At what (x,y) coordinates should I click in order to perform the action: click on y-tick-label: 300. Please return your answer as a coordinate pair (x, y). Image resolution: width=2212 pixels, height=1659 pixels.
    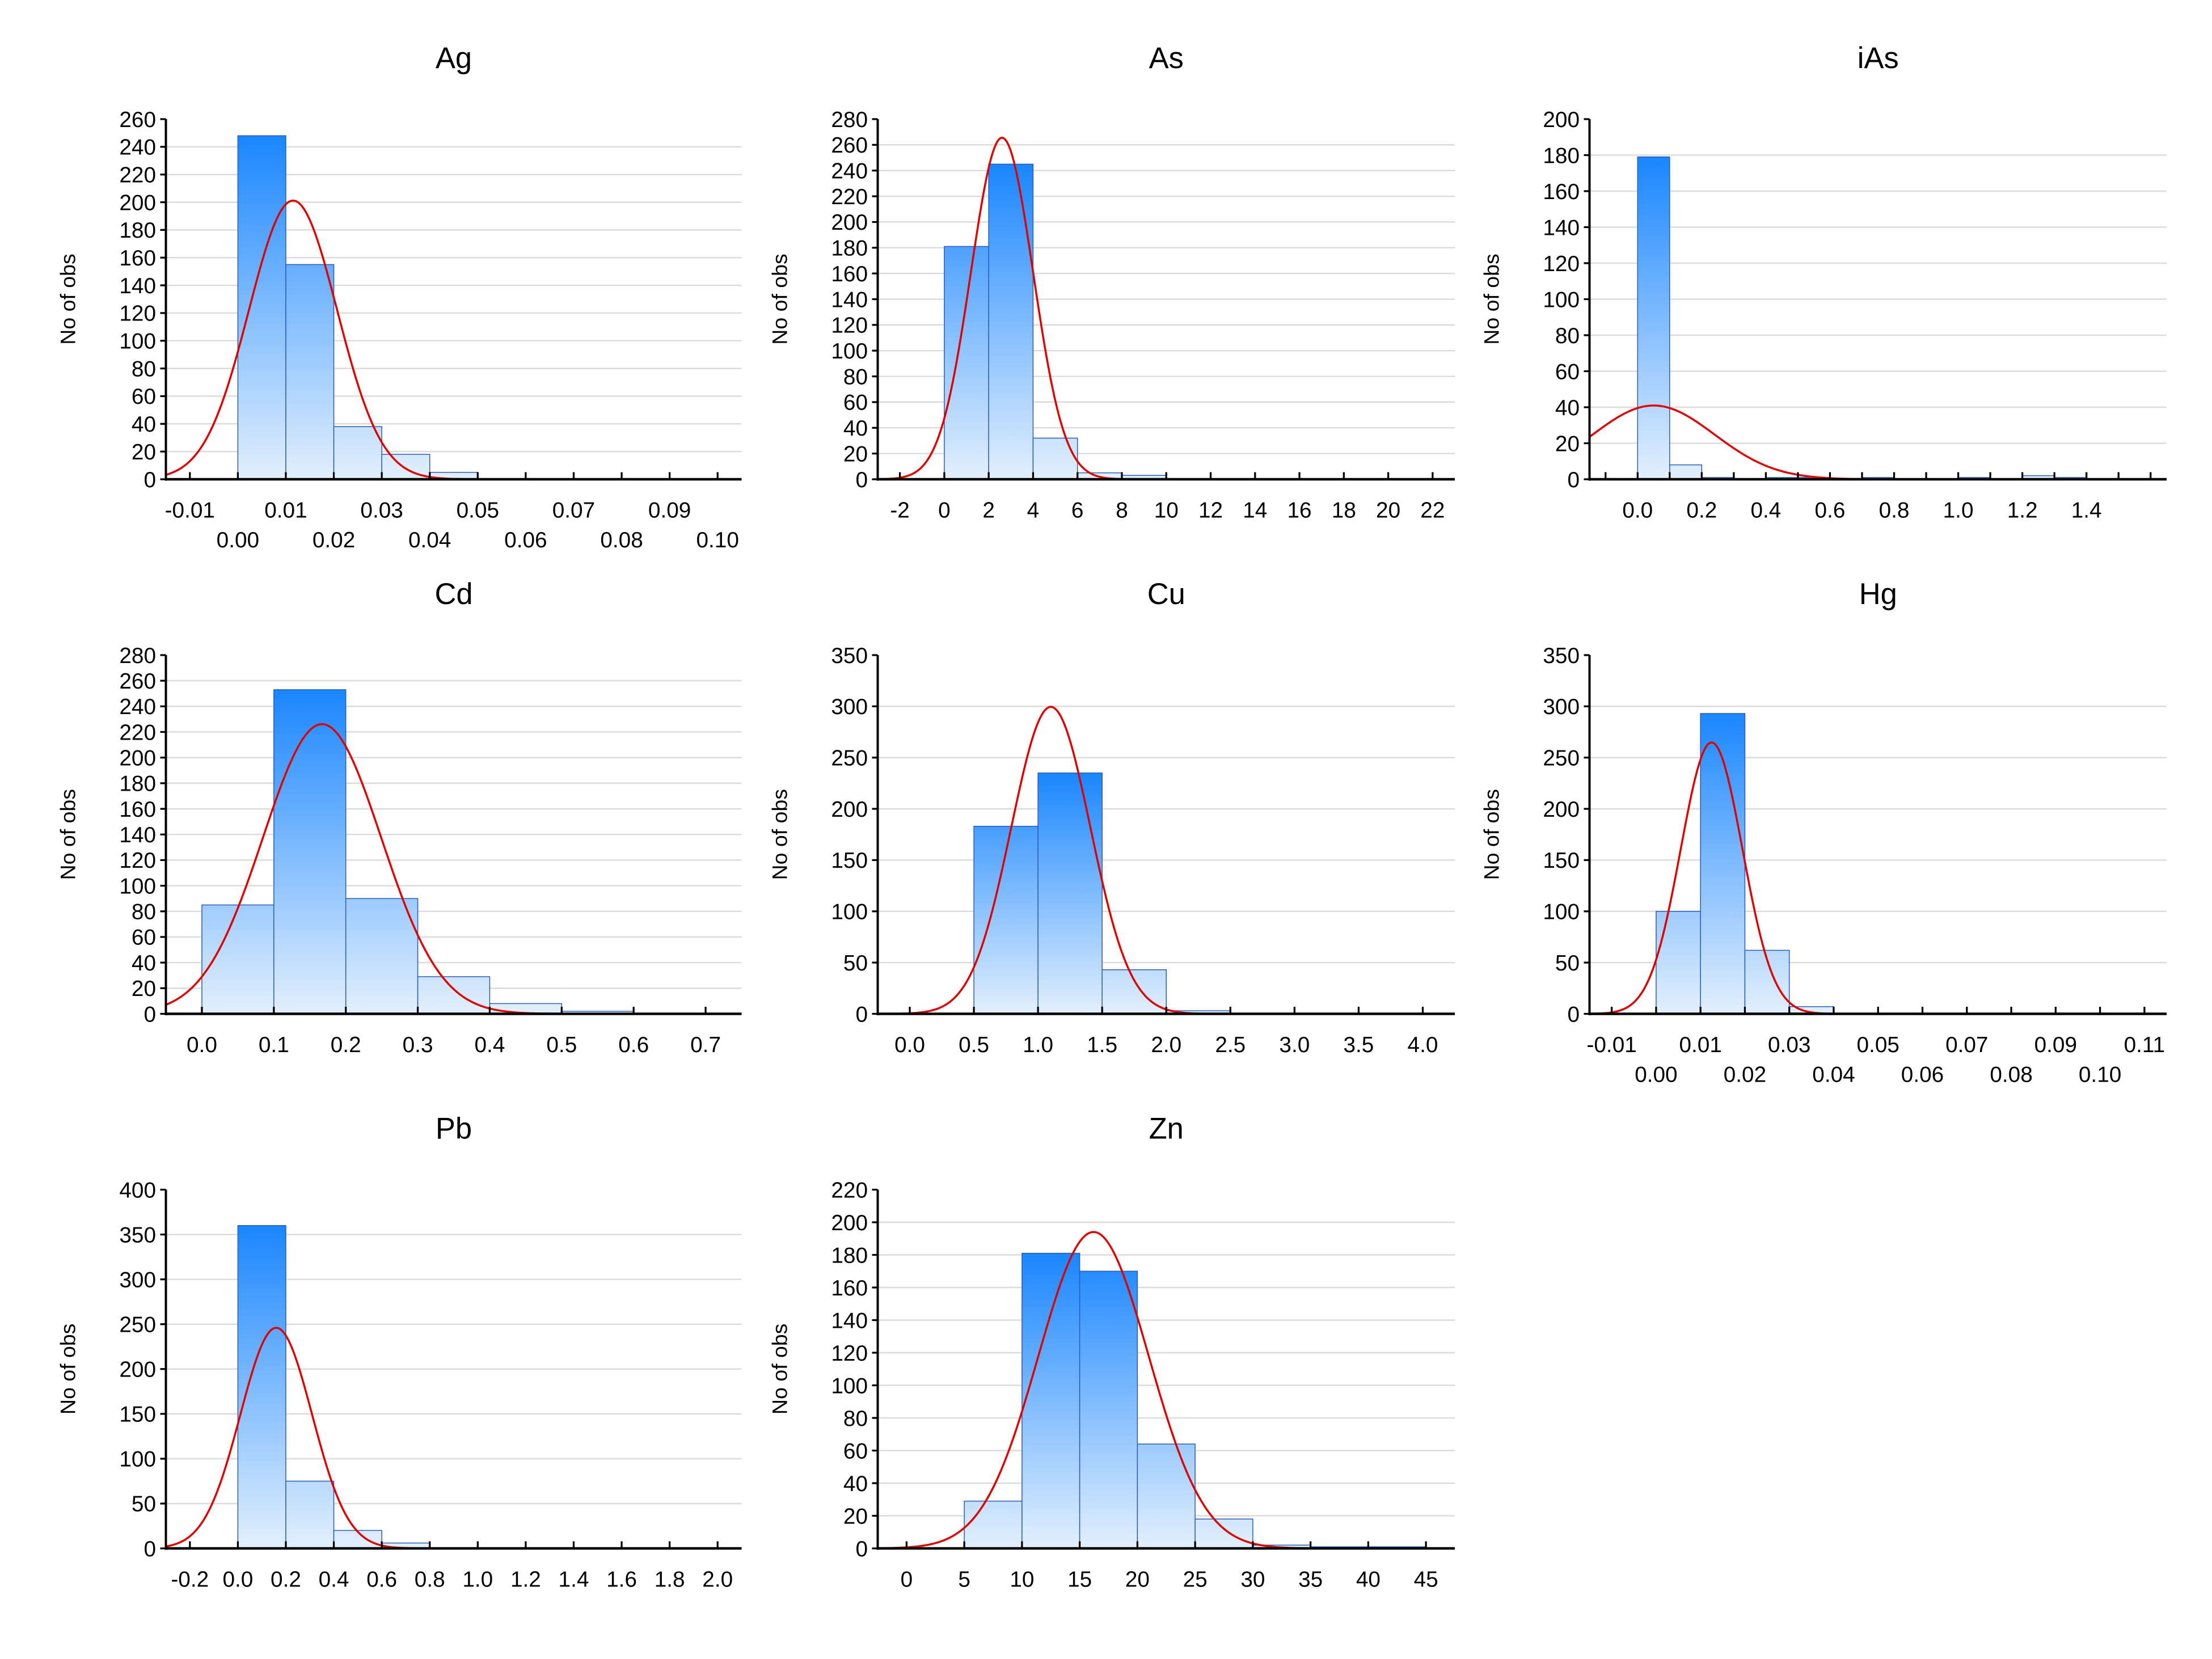
    Looking at the image, I should click on (1561, 707).